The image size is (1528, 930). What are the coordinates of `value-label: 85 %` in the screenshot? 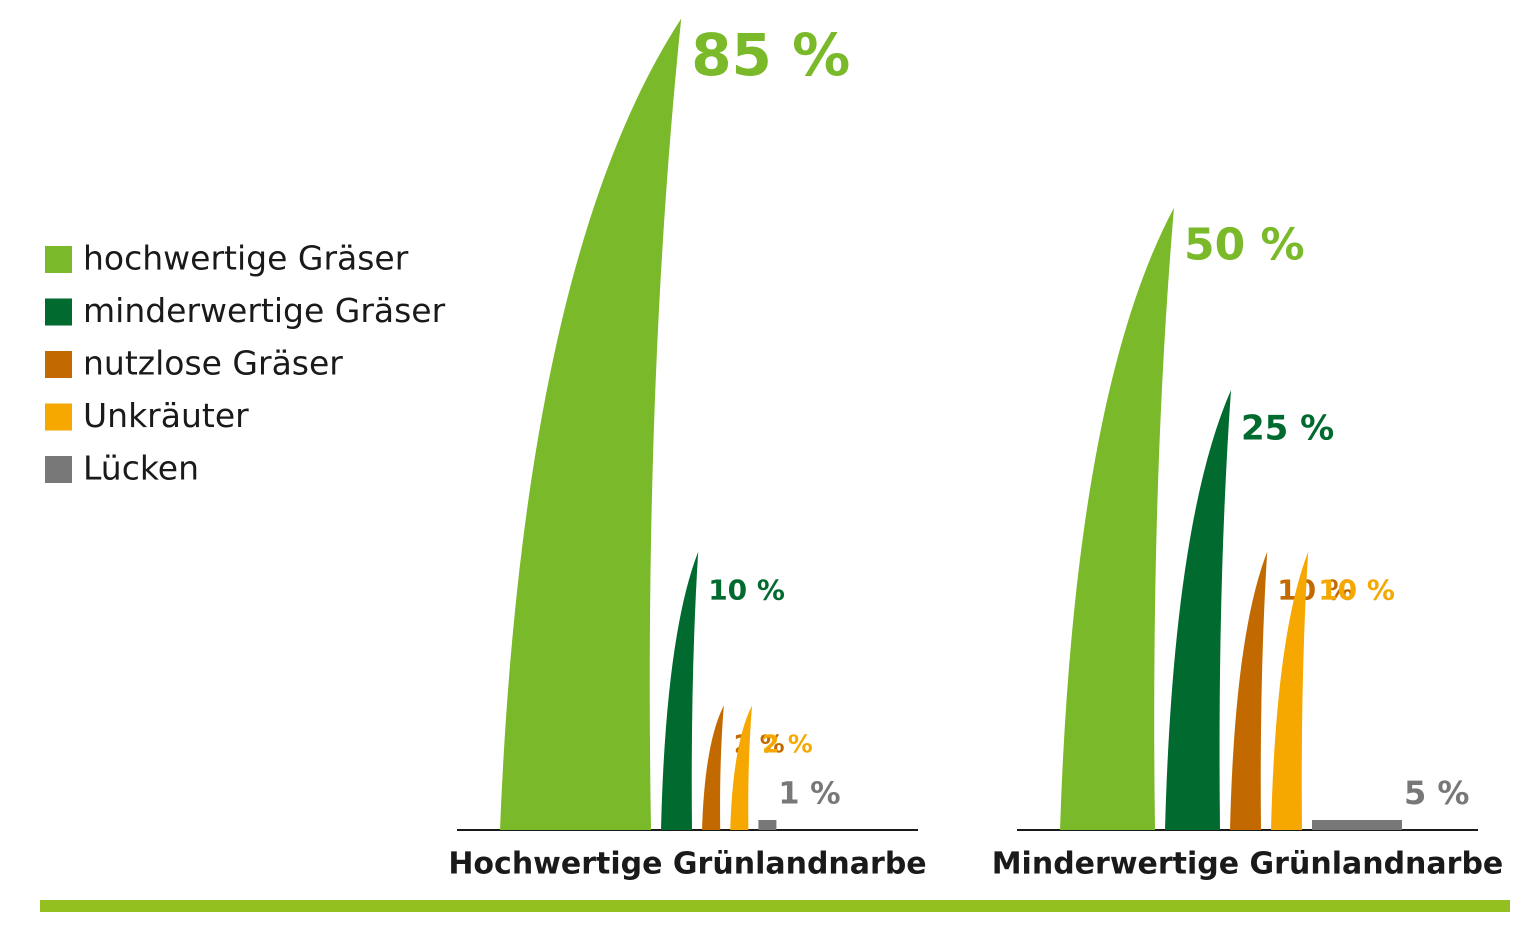 It's located at (770, 55).